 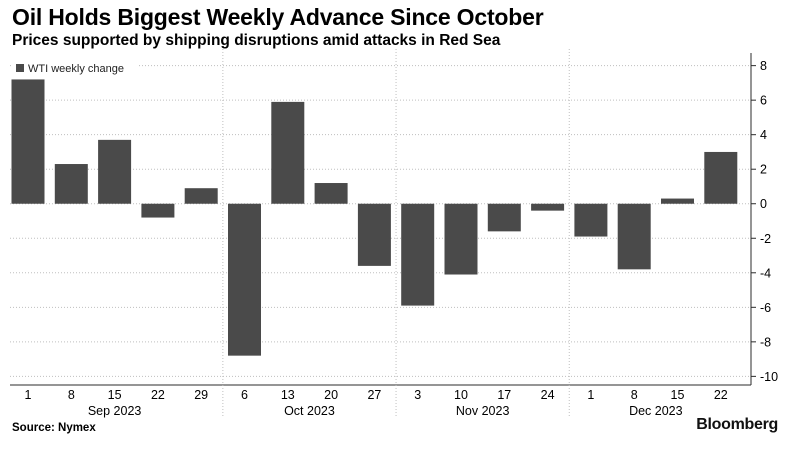 What do you see at coordinates (763, 66) in the screenshot?
I see `y-tick-label: 8` at bounding box center [763, 66].